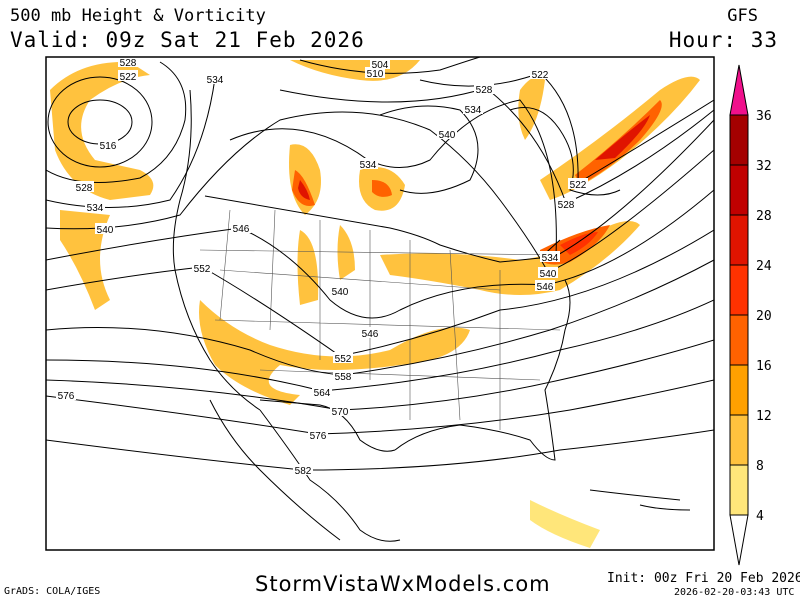  I want to click on valid-time: Valid: 09z Sat 21 Feb 2026, so click(187, 40).